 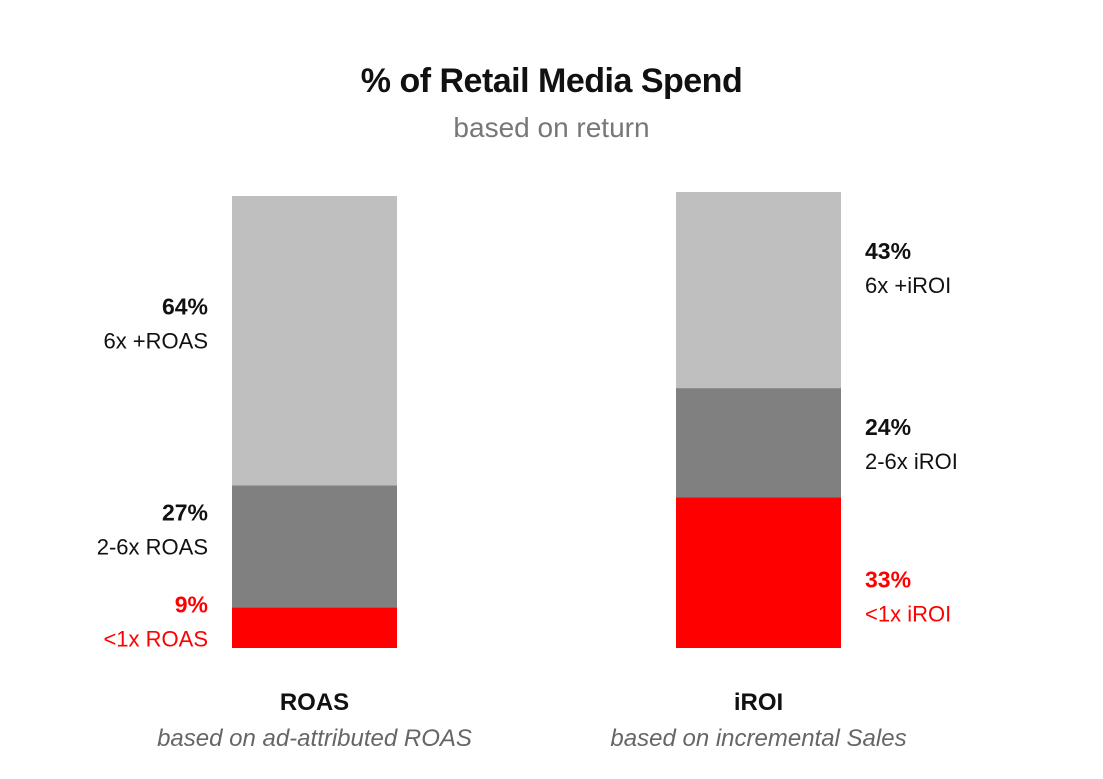 What do you see at coordinates (908, 285) in the screenshot?
I see `segment-label-iroi-high: 6x +iROI` at bounding box center [908, 285].